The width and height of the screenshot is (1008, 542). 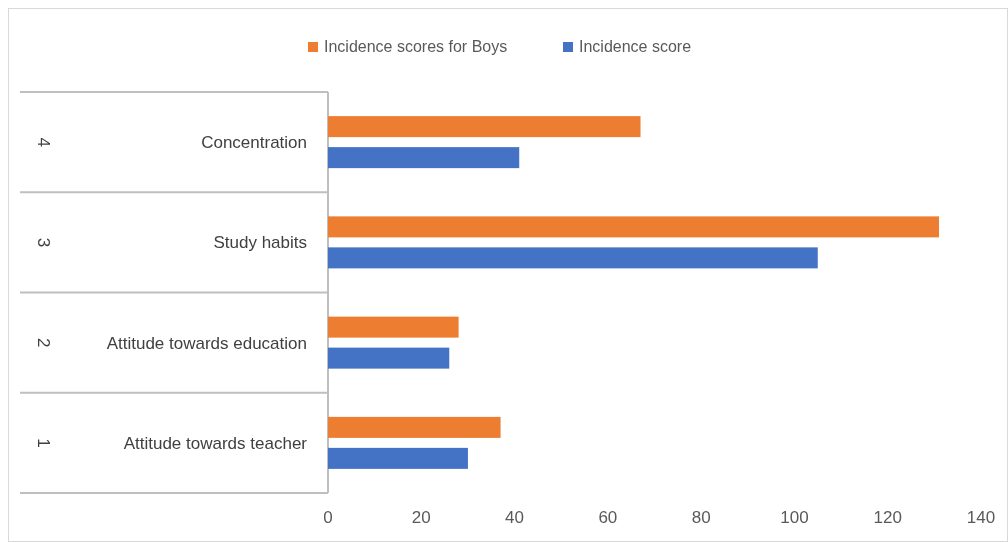 What do you see at coordinates (43, 142) in the screenshot?
I see `text: 4` at bounding box center [43, 142].